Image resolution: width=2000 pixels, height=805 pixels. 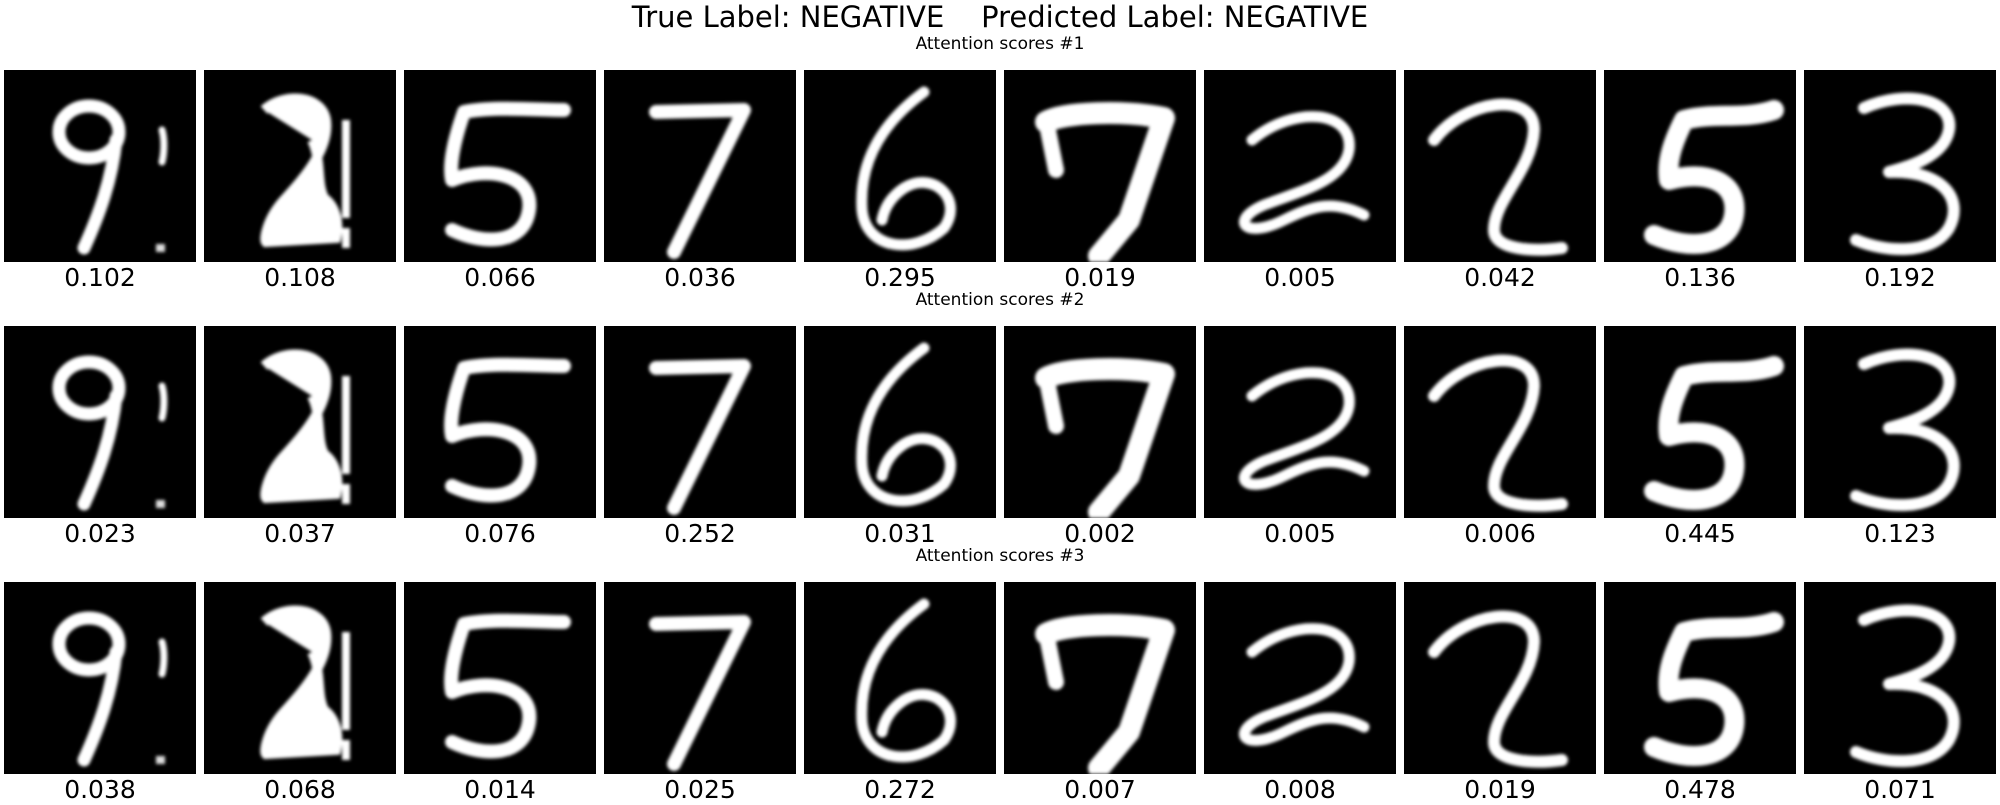 I want to click on attention-score: 0.071, so click(x=1900, y=789).